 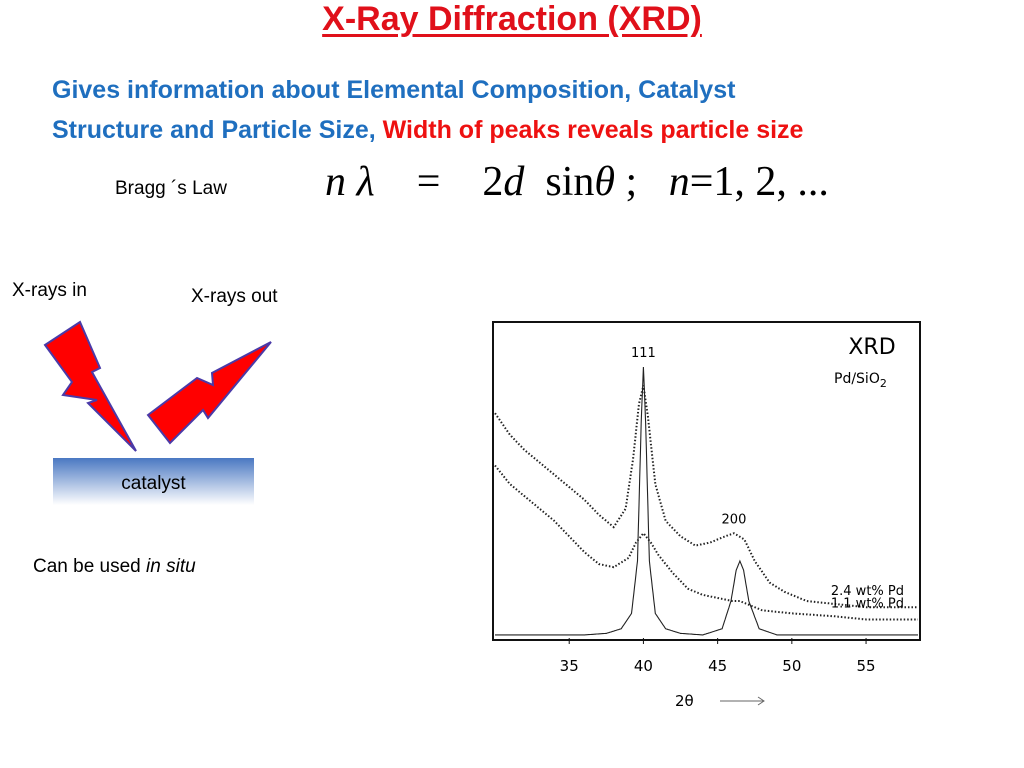 What do you see at coordinates (867, 591) in the screenshot?
I see `series-label: 2.4 wt% Pd` at bounding box center [867, 591].